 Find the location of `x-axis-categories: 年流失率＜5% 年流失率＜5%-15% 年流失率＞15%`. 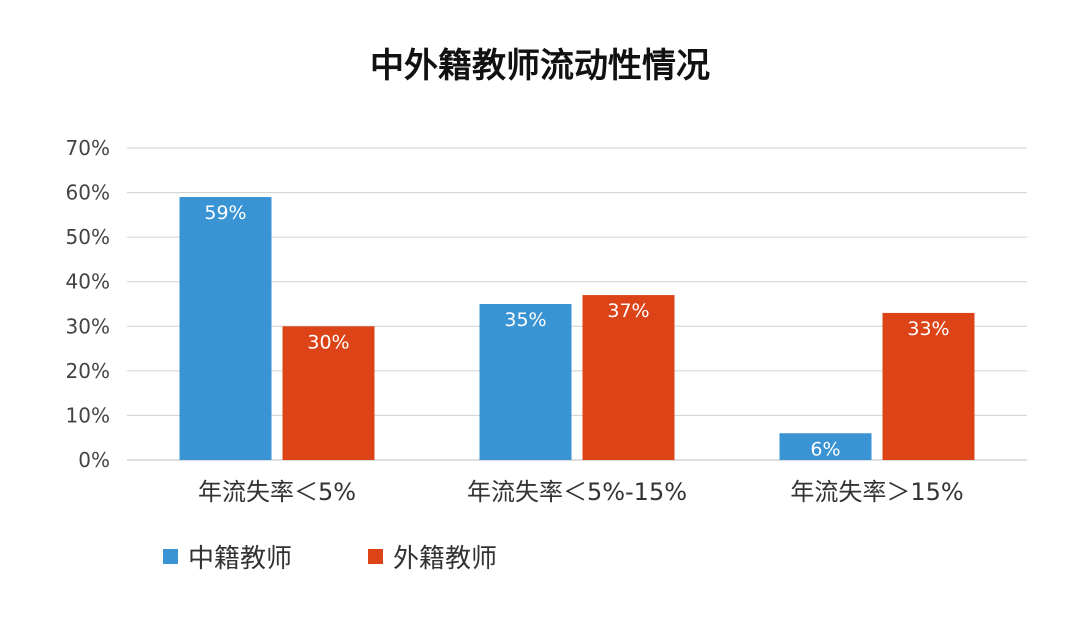

x-axis-categories: 年流失率＜5% 年流失率＜5%-15% 年流失率＞15% is located at coordinates (581, 492).